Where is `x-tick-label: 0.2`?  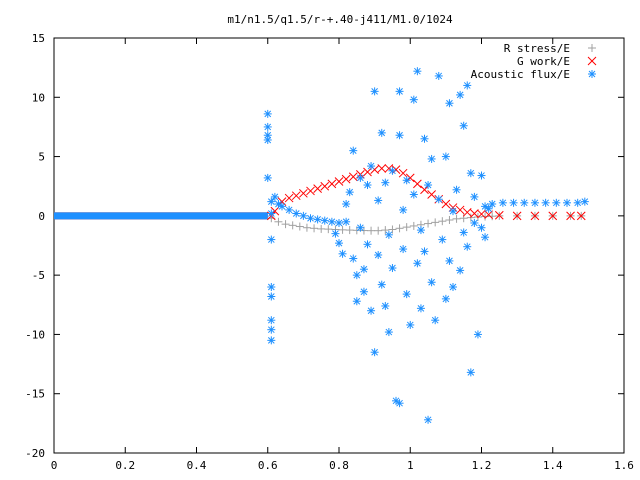
x-tick-label: 0.2 is located at coordinates (125, 465).